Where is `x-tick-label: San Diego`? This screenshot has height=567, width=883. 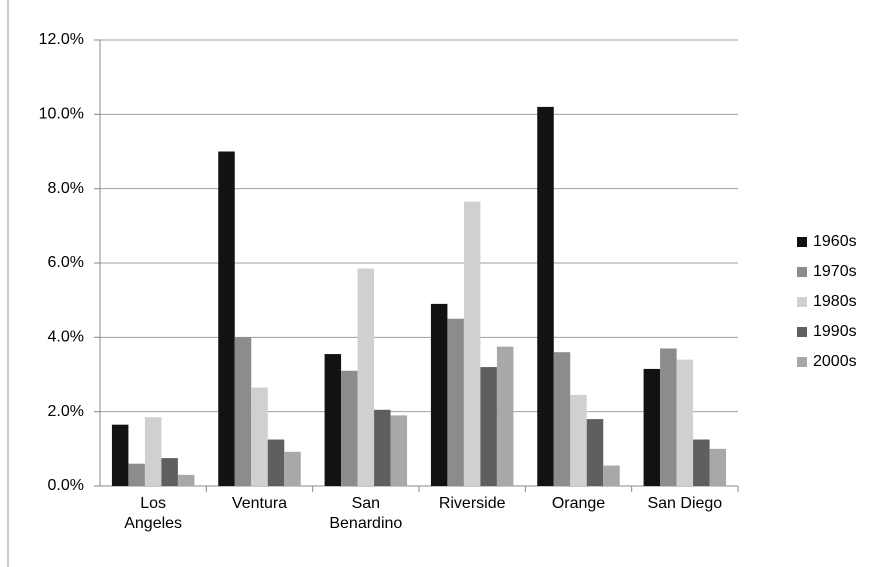
x-tick-label: San Diego is located at coordinates (685, 503).